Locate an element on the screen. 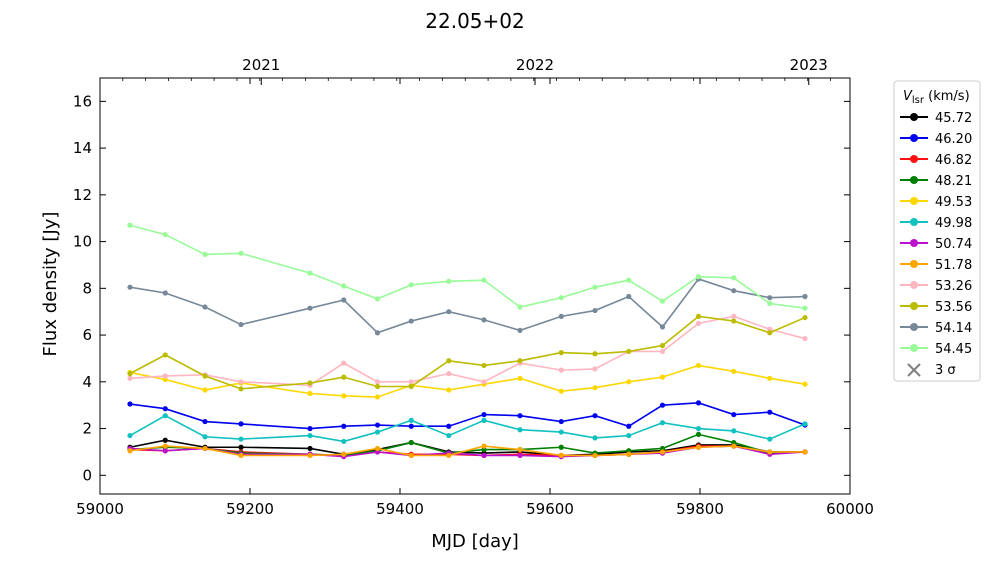 The width and height of the screenshot is (1000, 562). legend-label: 54.45 is located at coordinates (953, 349).